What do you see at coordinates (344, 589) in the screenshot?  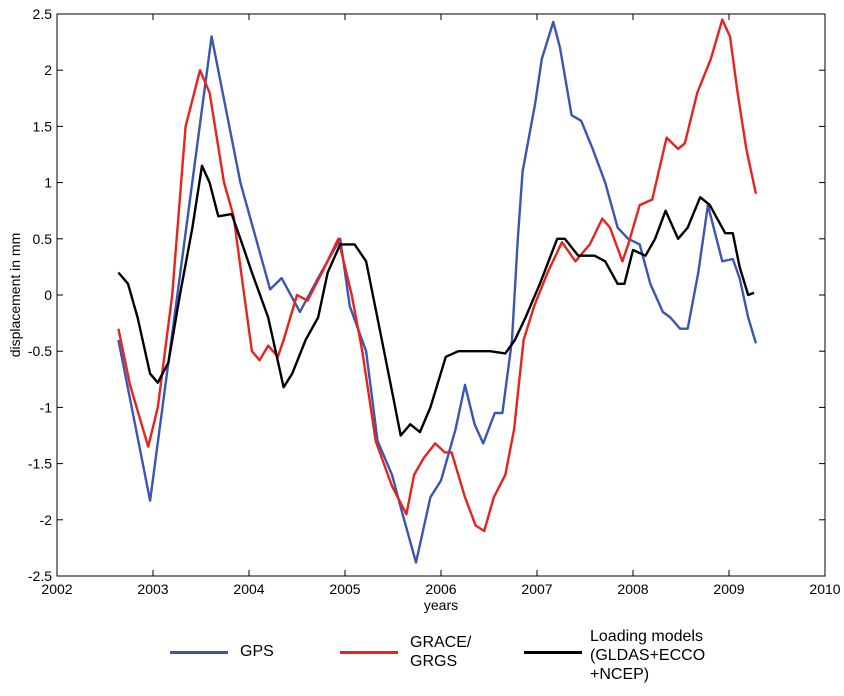 I see `x-tick-label: 2005` at bounding box center [344, 589].